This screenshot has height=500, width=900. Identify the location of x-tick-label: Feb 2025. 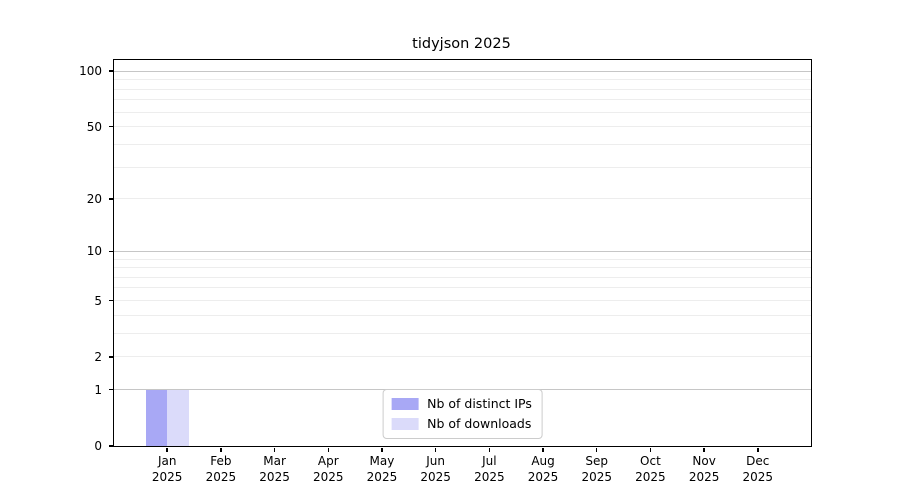
(221, 469).